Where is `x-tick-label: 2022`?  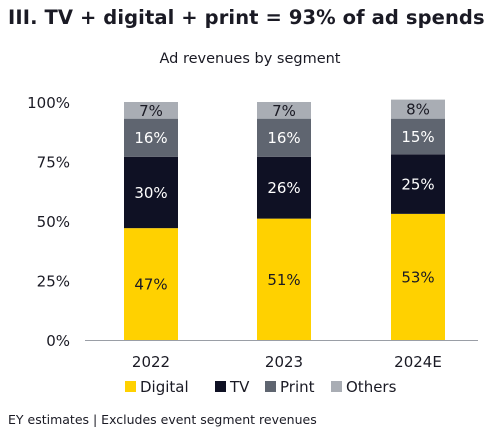
x-tick-label: 2022 is located at coordinates (151, 362).